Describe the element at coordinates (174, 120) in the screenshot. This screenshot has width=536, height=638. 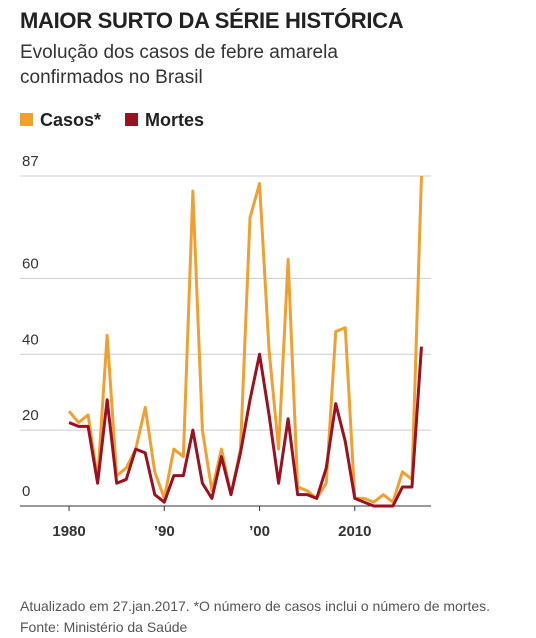
I see `legend-label: Mortes` at that location.